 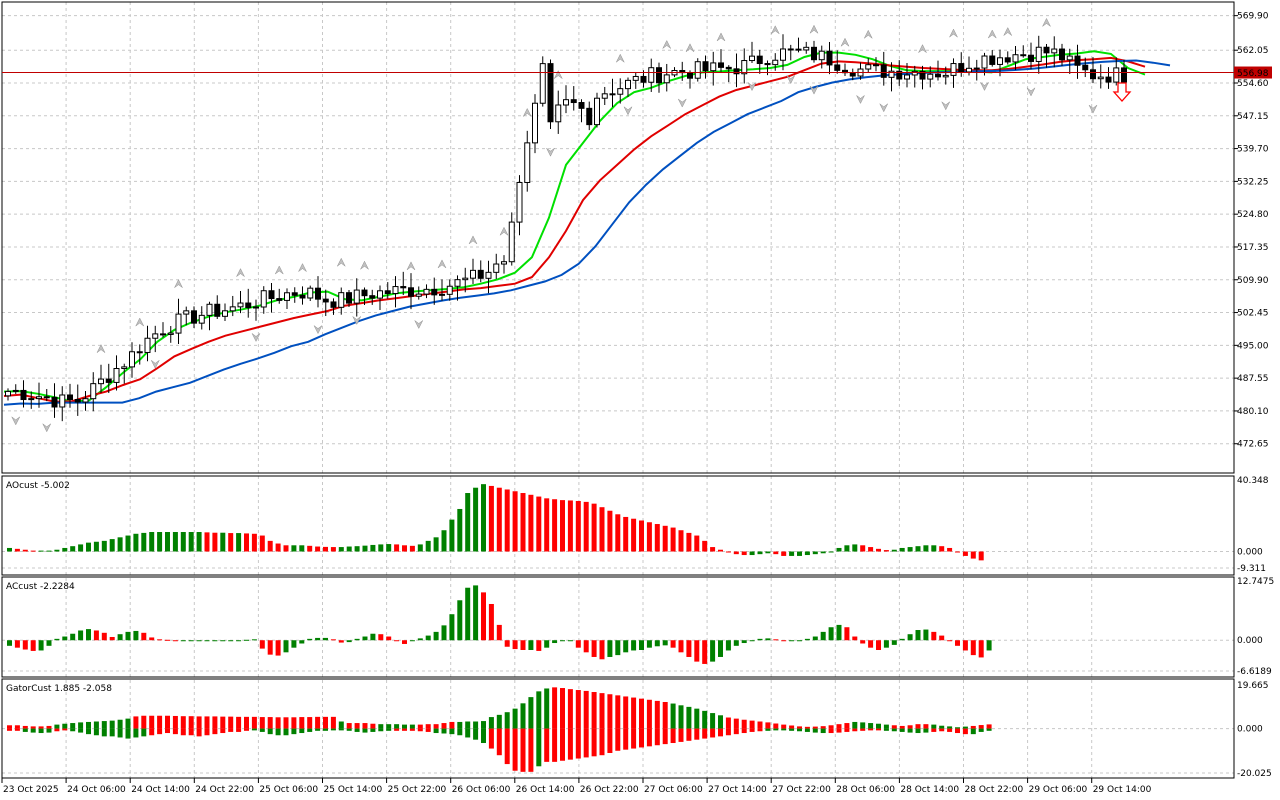 What do you see at coordinates (1253, 412) in the screenshot?
I see `price-tick-label: 480.10` at bounding box center [1253, 412].